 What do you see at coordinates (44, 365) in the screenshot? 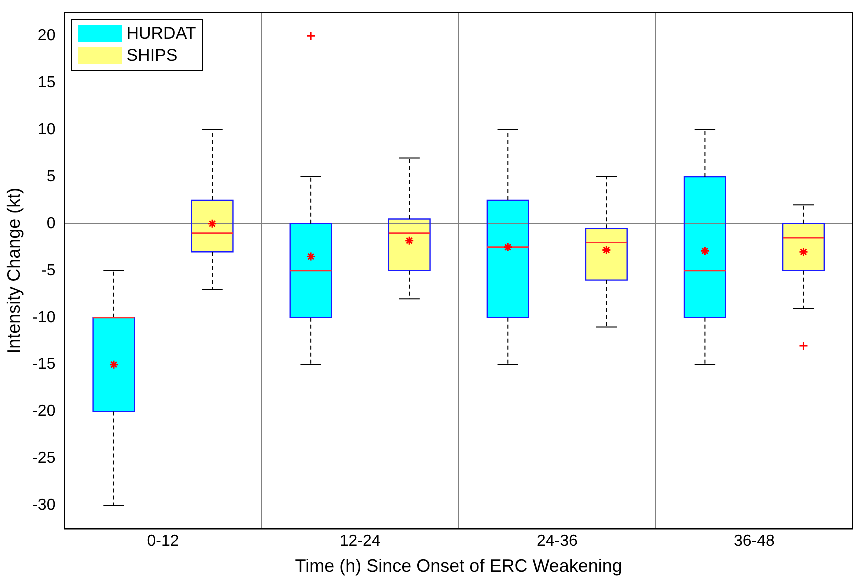
I see `y-tick-label: -15` at bounding box center [44, 365].